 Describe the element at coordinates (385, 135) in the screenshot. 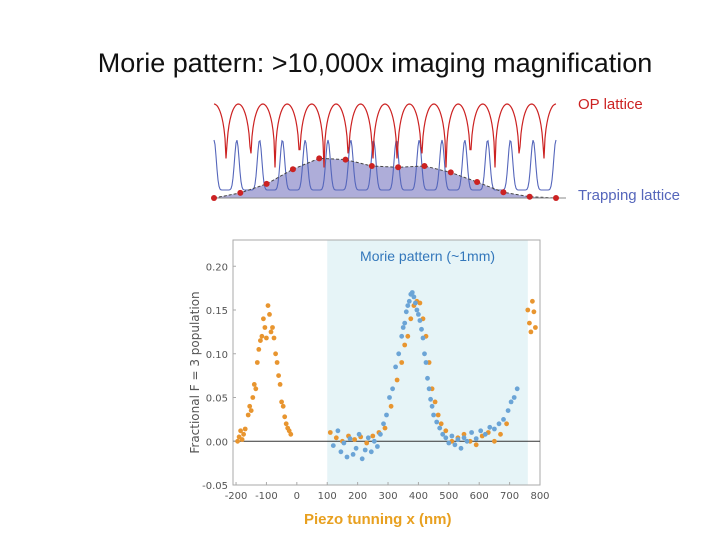

I see `op-lattice-curve` at that location.